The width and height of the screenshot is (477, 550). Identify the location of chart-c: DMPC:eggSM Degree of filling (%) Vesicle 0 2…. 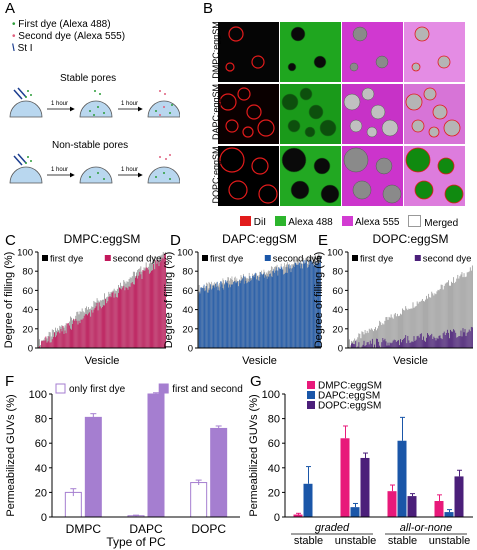
(84, 299).